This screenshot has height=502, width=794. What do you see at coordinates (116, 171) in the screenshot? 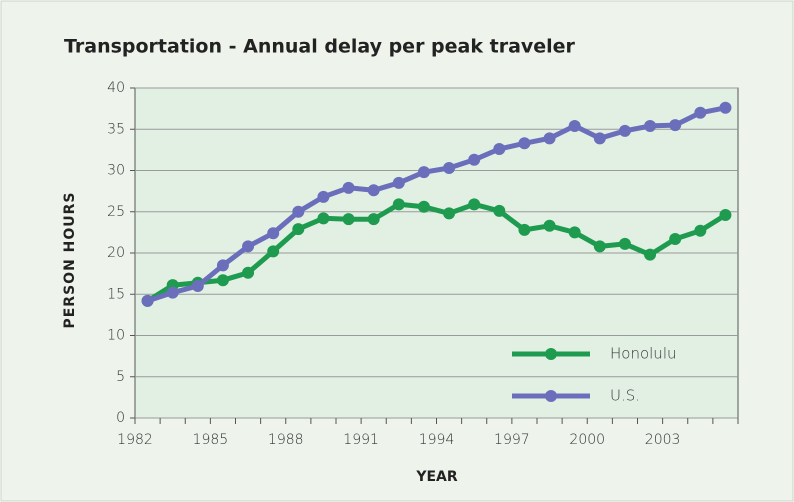
I see `y-tick-label: 30` at bounding box center [116, 171].